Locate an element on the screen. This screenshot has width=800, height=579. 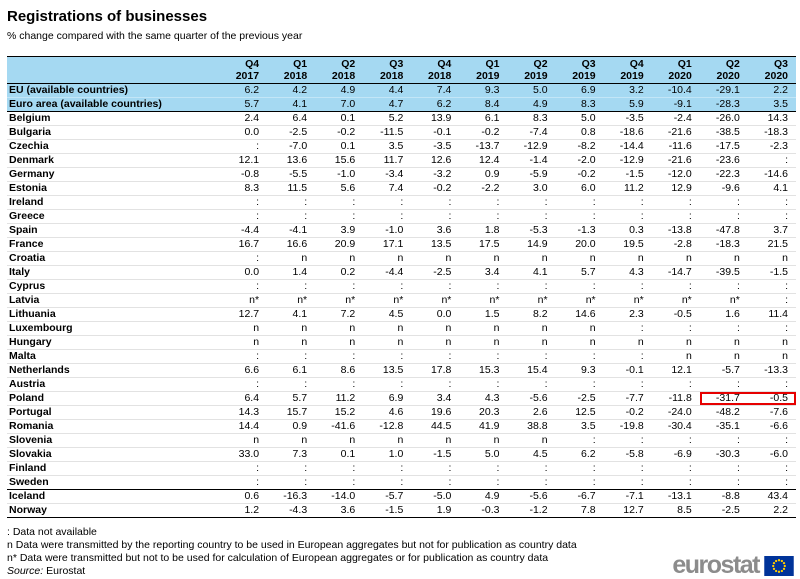
value-cell: 0.1 is located at coordinates (339, 146).